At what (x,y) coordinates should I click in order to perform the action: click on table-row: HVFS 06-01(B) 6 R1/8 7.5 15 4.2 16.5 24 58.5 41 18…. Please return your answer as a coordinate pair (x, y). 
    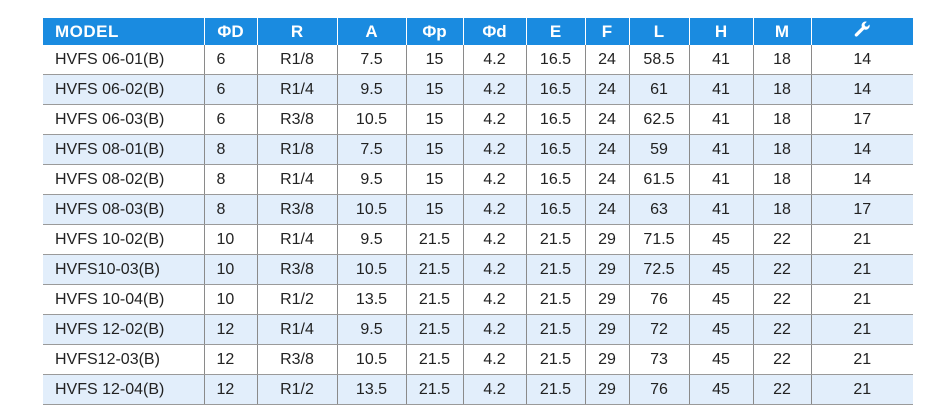
    Looking at the image, I should click on (478, 60).